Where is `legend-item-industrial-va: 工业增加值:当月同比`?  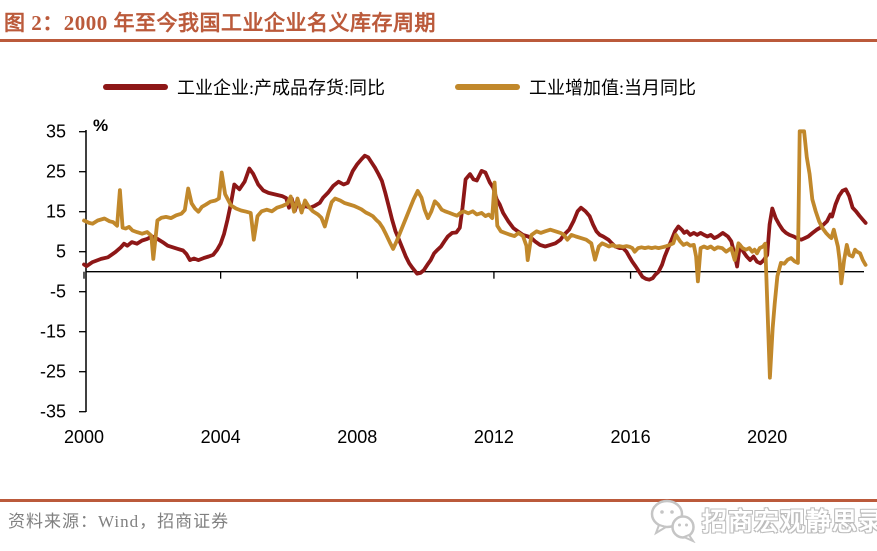 legend-item-industrial-va: 工业增加值:当月同比 is located at coordinates (575, 87).